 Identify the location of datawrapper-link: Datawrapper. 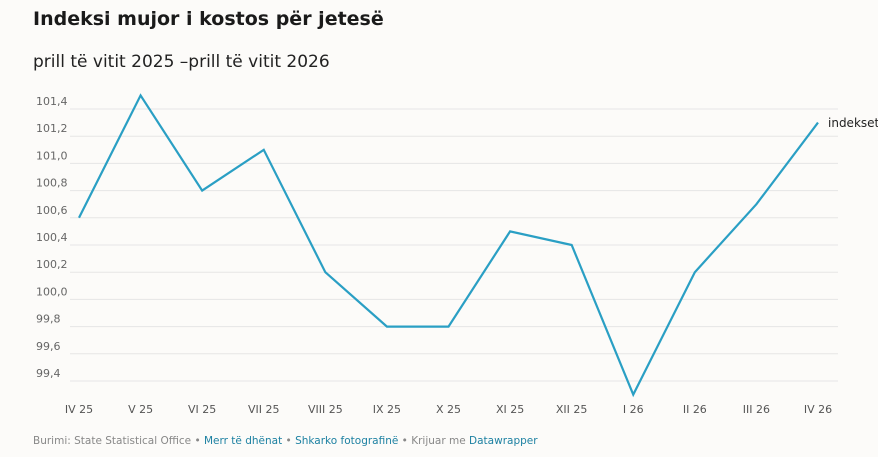
(503, 441).